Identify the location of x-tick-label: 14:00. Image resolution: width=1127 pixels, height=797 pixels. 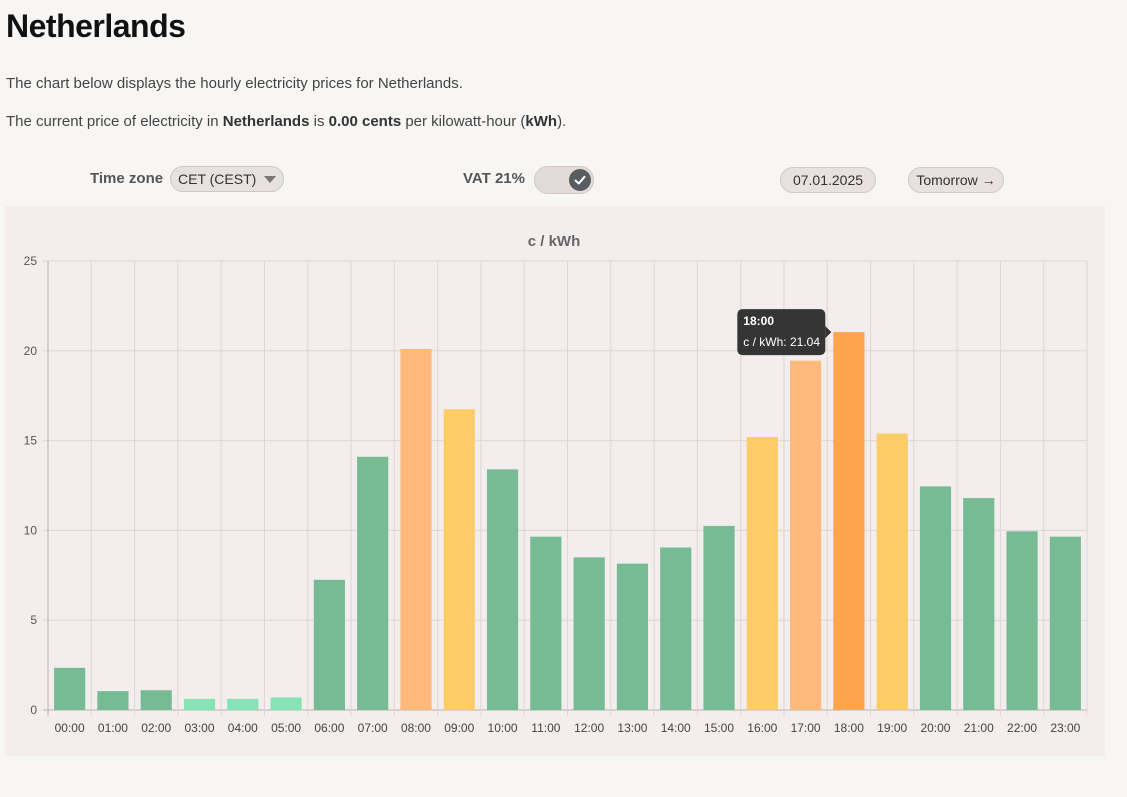
(676, 728).